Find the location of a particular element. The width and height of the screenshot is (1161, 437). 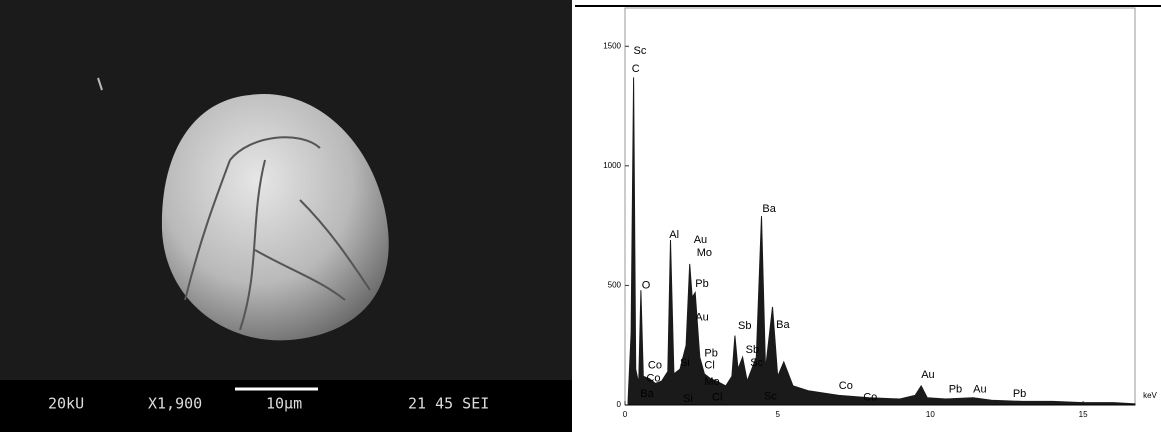

y-tick-label: 1000 is located at coordinates (612, 165).